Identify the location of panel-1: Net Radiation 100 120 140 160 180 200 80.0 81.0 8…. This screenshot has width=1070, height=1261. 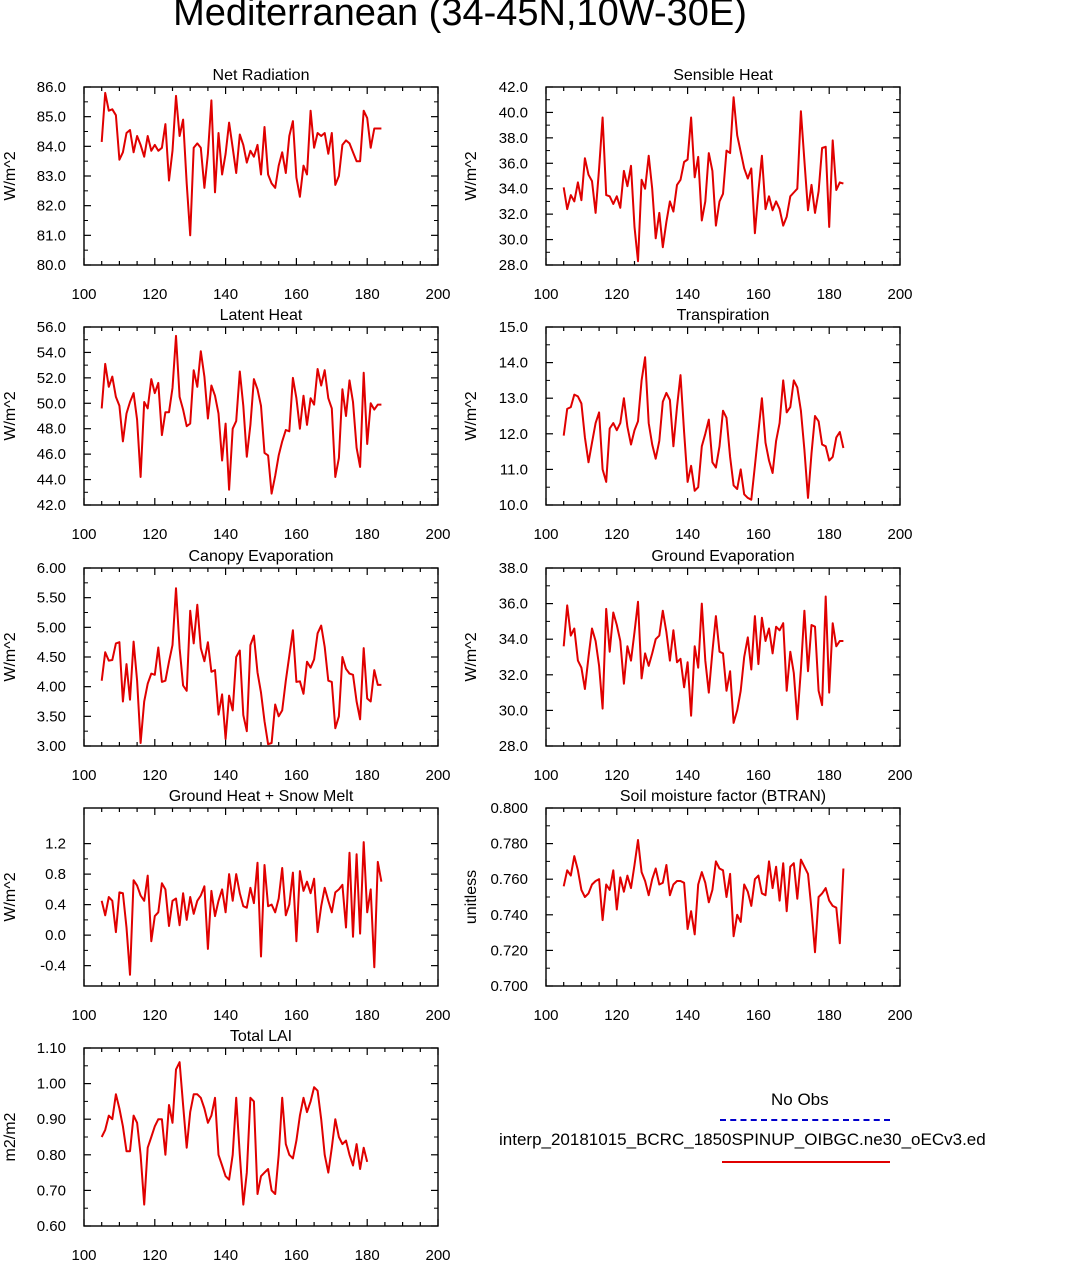
(226, 185).